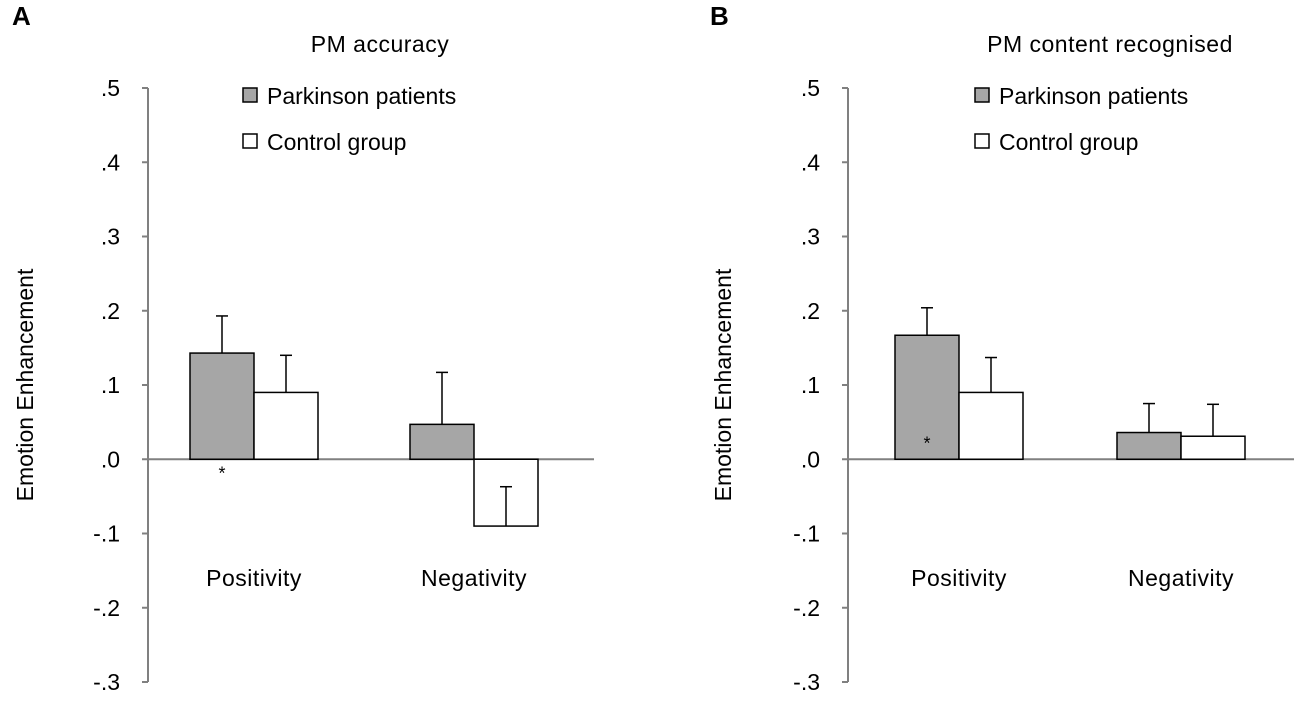  What do you see at coordinates (719, 16) in the screenshot?
I see `panel-letter: B` at bounding box center [719, 16].